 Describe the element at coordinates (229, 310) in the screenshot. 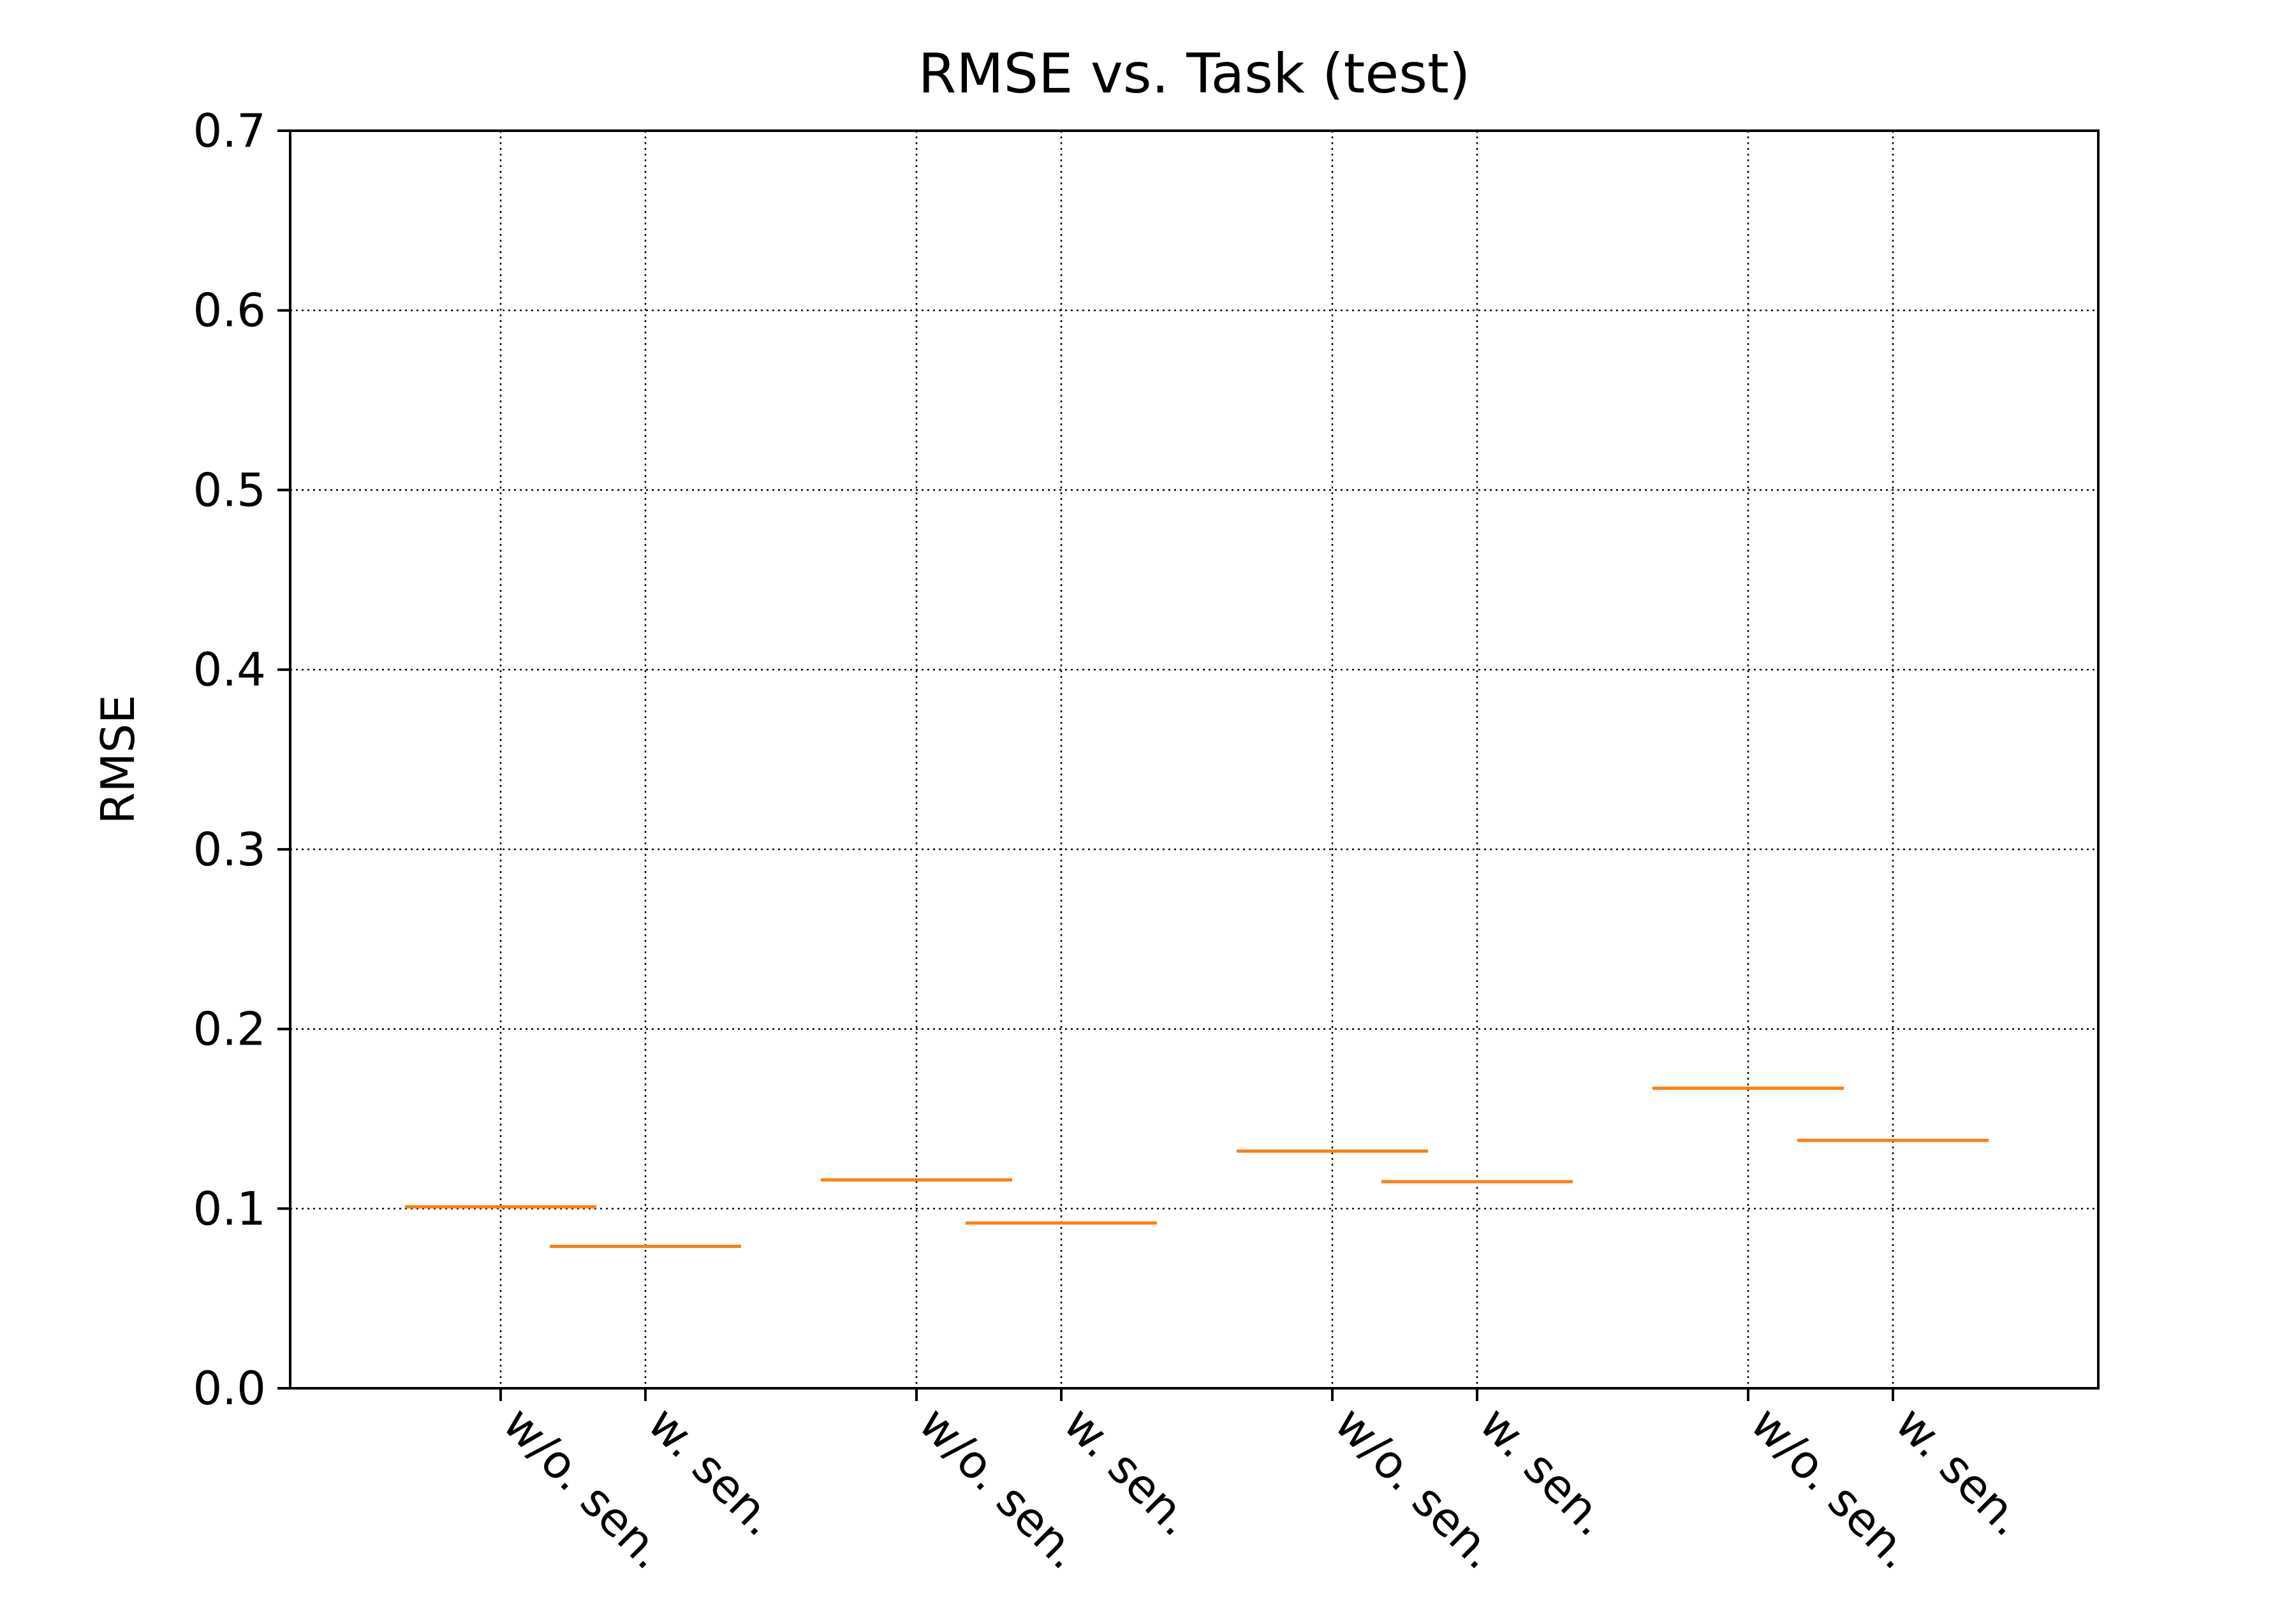

I see `y-tick-label: 0.6` at that location.